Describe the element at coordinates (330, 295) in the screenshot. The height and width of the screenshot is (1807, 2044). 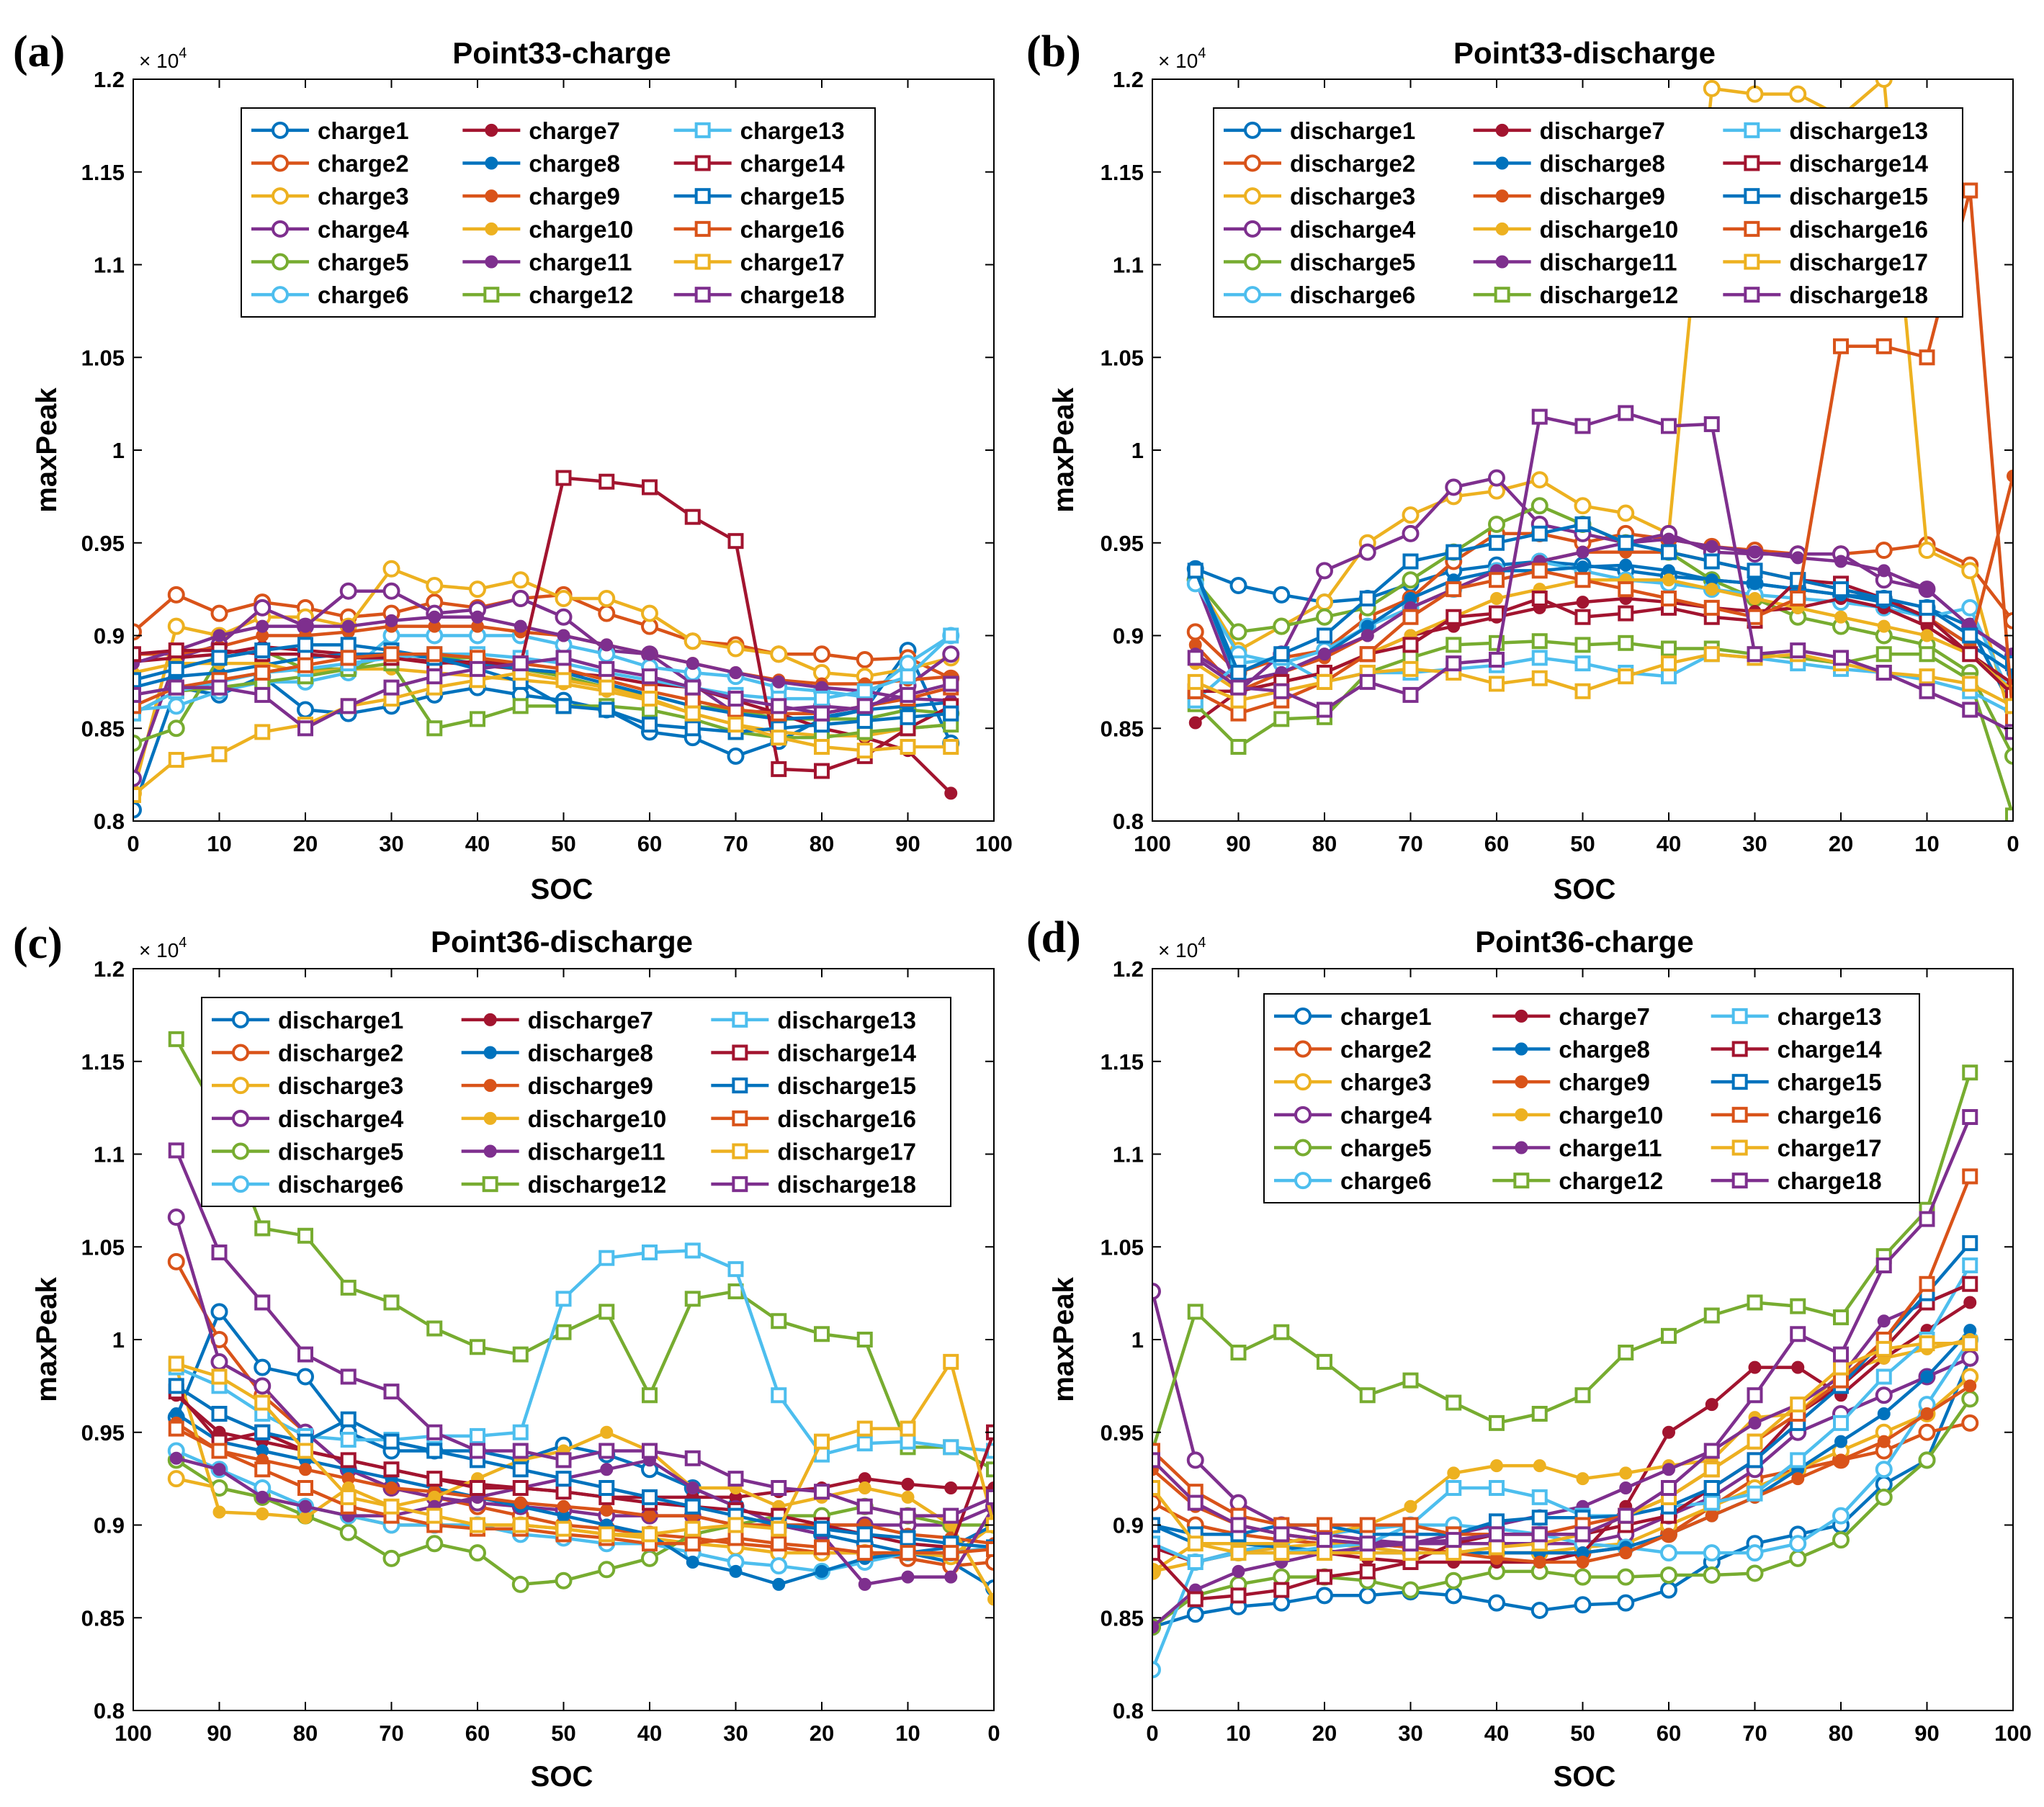
I see `legend-item-charge6: charge6` at that location.